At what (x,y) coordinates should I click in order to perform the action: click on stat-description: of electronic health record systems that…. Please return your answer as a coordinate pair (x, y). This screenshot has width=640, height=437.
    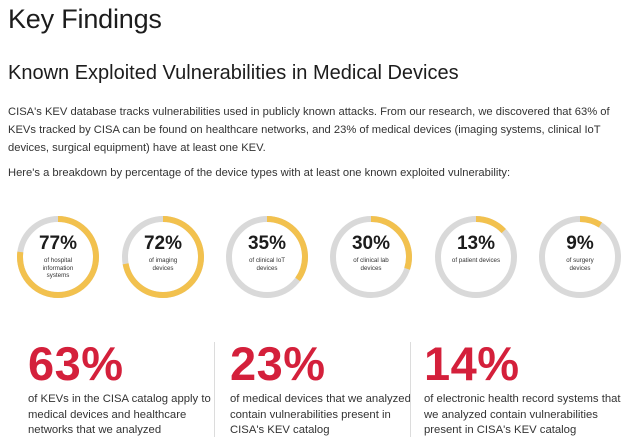
    Looking at the image, I should click on (522, 414).